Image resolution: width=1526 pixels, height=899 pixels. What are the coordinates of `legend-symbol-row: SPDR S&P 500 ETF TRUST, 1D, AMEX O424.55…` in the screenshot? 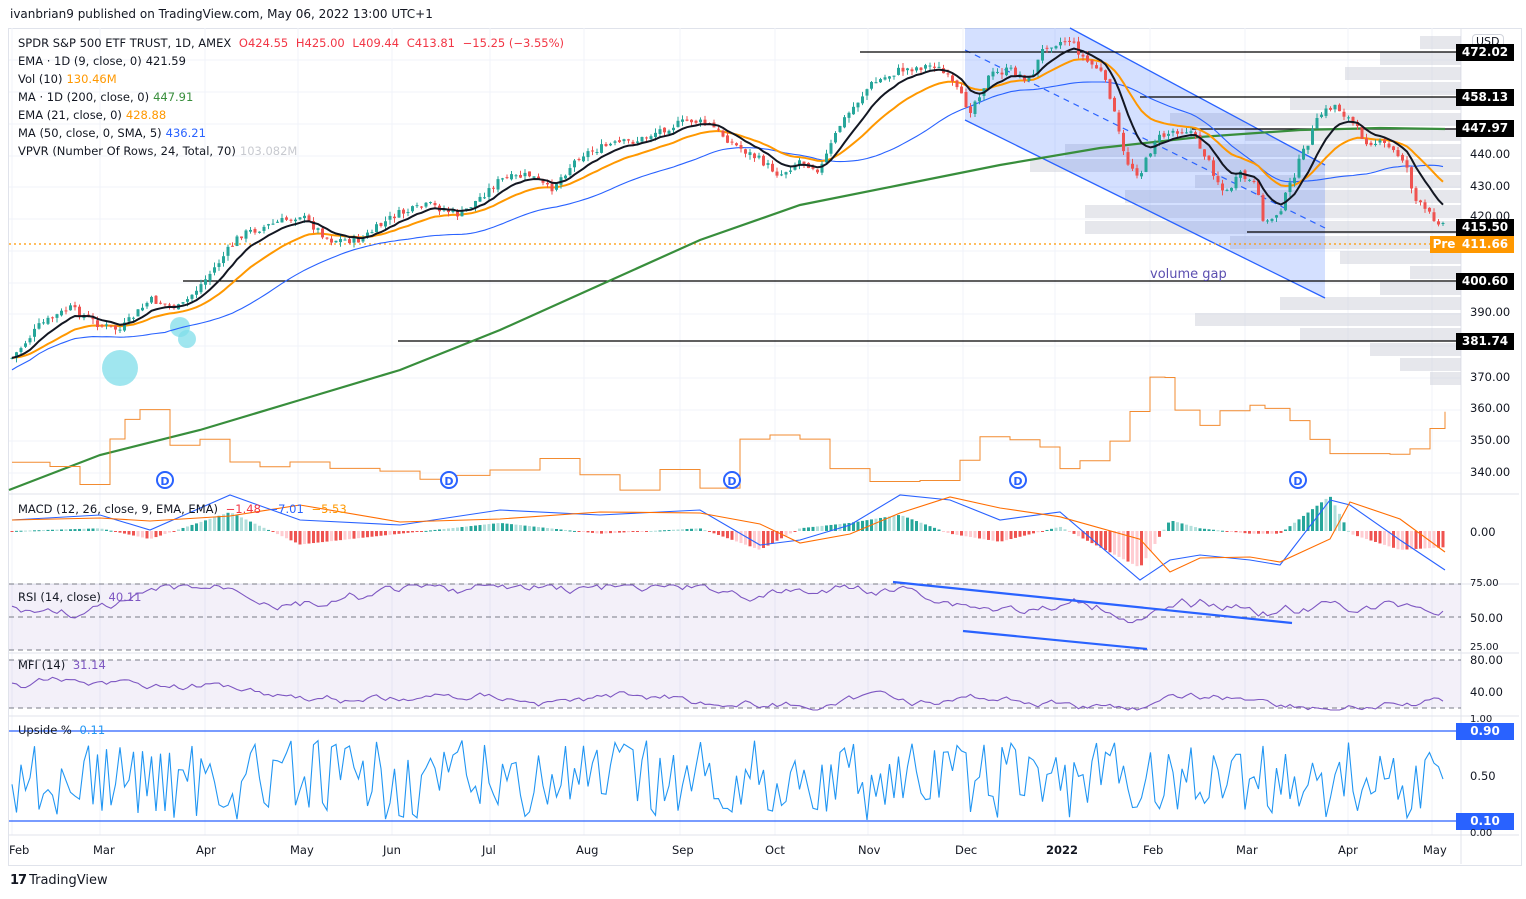 It's located at (293, 43).